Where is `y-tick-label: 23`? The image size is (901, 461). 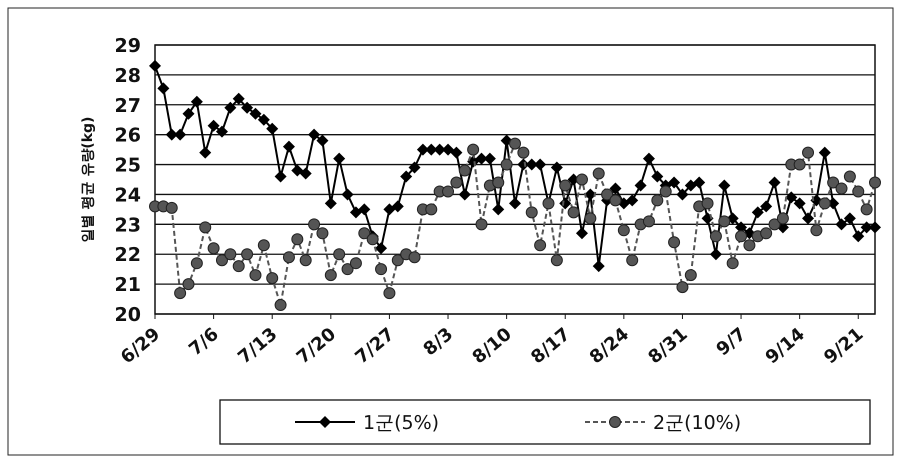
y-tick-label: 23 is located at coordinates (127, 225).